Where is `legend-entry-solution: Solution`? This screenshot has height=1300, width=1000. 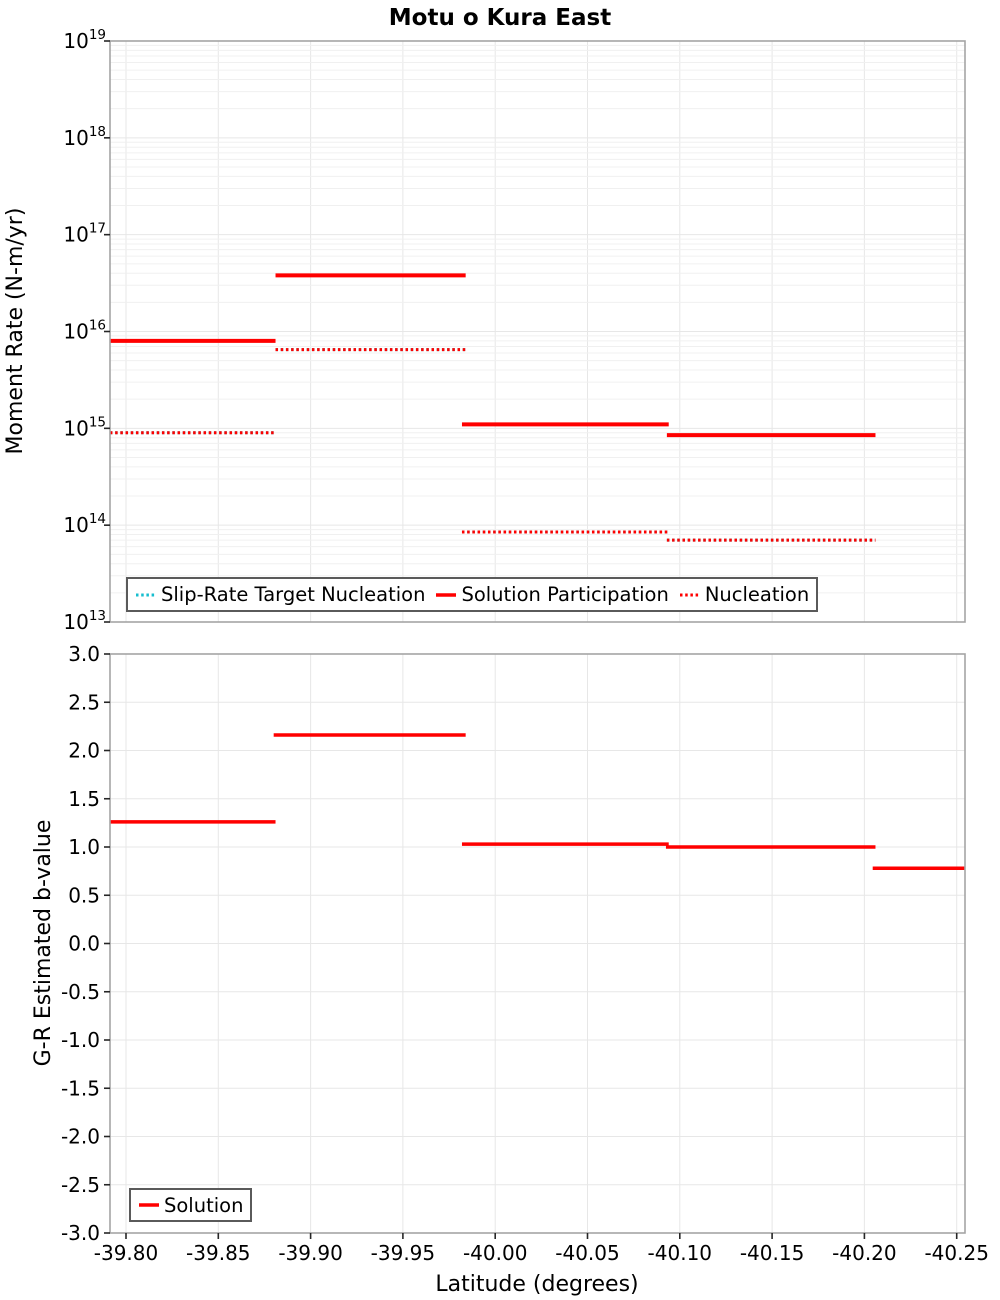
legend-entry-solution: Solution is located at coordinates (190, 1205).